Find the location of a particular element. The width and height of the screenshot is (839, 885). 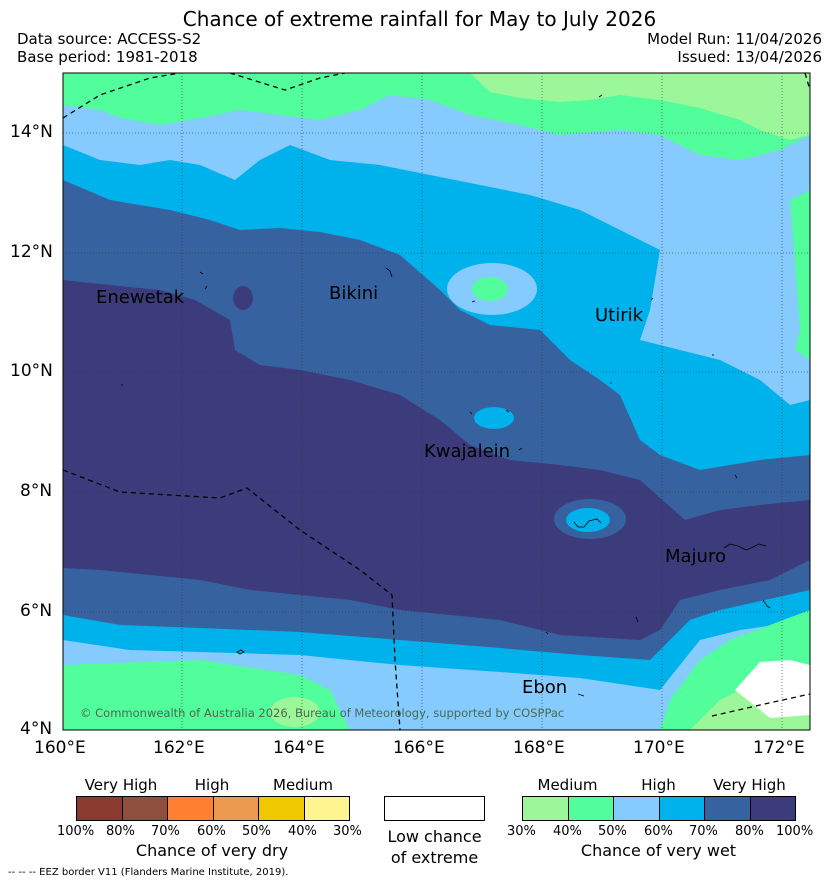

contour-ring-majuro-inner is located at coordinates (588, 520).